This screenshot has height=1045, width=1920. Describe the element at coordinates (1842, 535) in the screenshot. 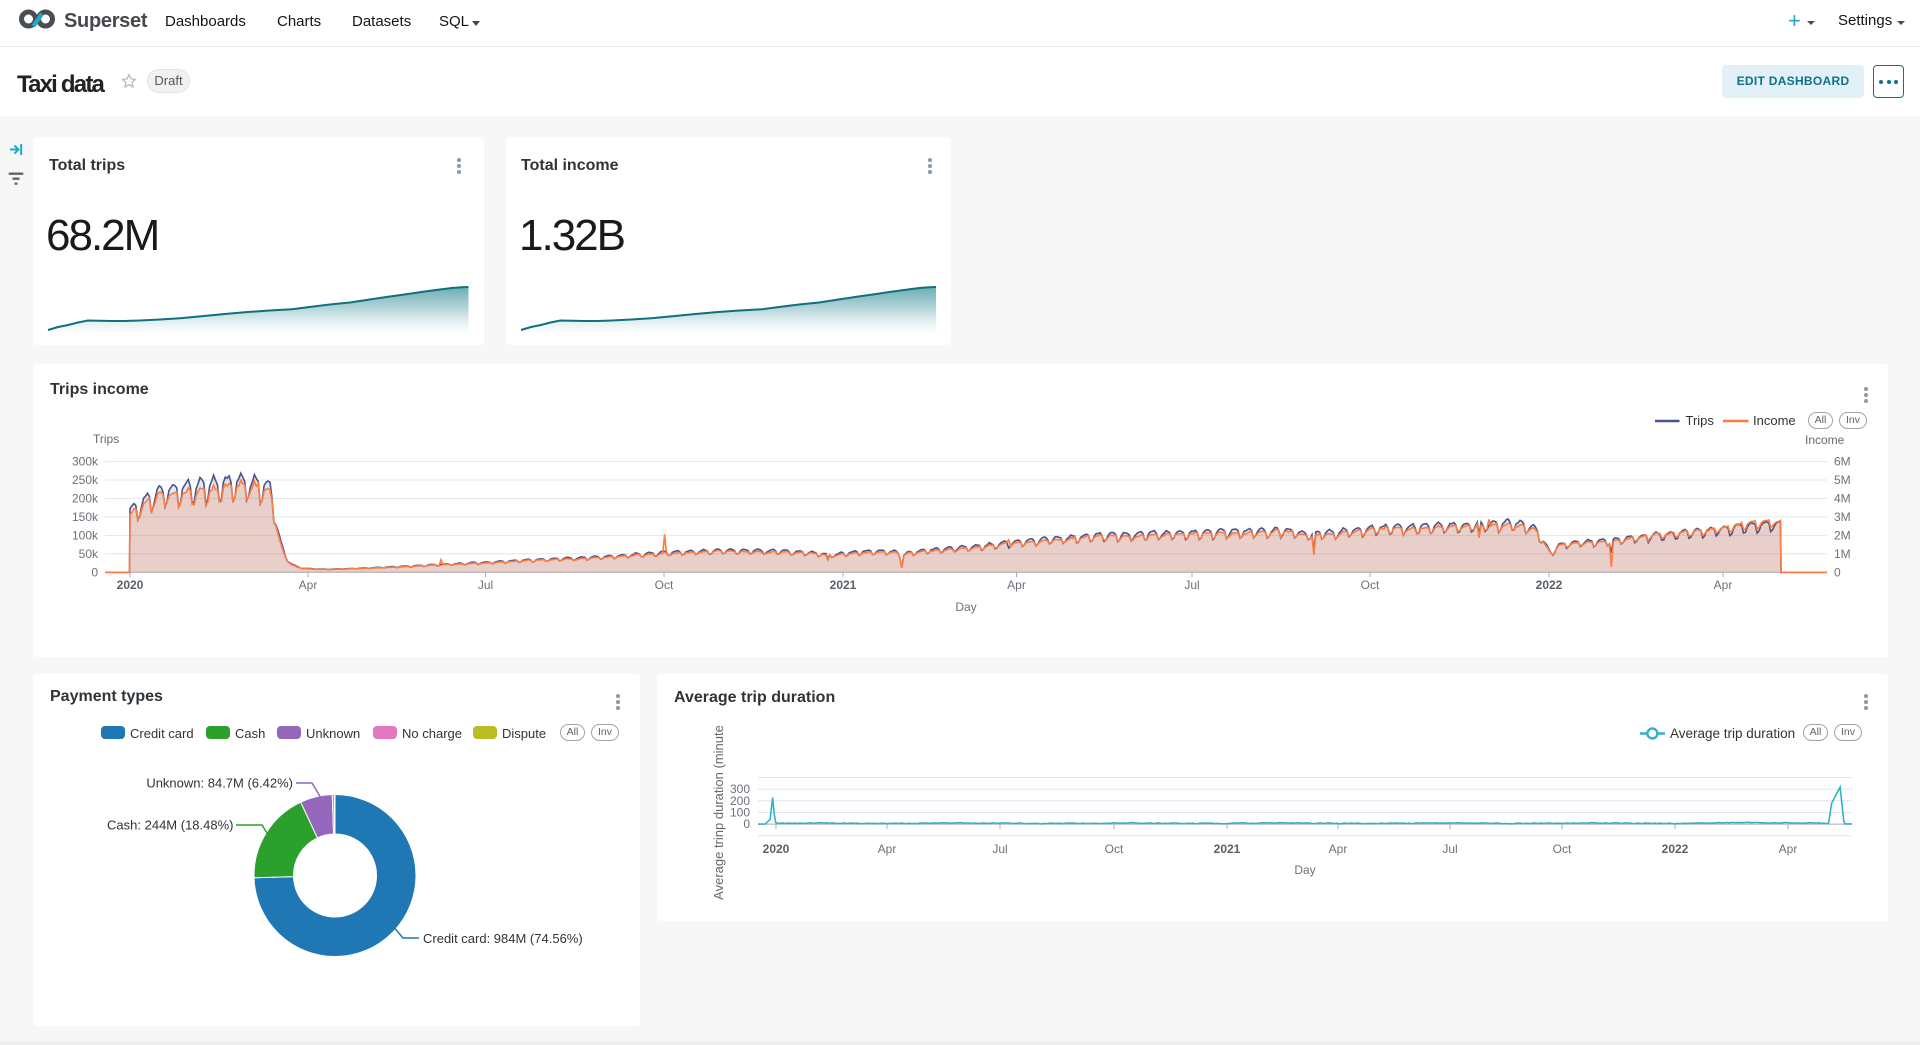

I see `svg-text: 2M` at that location.